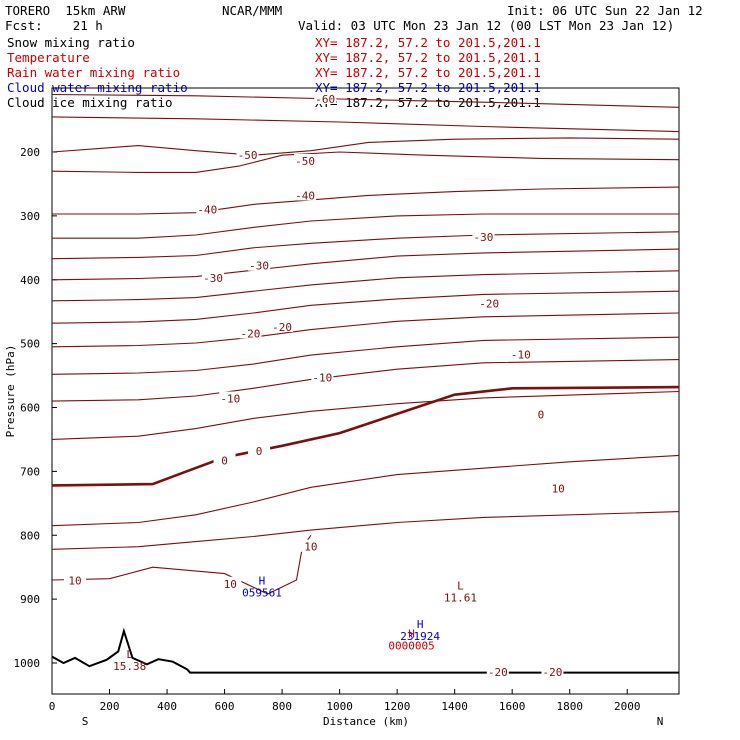  I want to click on extremum-value: 059561, so click(262, 592).